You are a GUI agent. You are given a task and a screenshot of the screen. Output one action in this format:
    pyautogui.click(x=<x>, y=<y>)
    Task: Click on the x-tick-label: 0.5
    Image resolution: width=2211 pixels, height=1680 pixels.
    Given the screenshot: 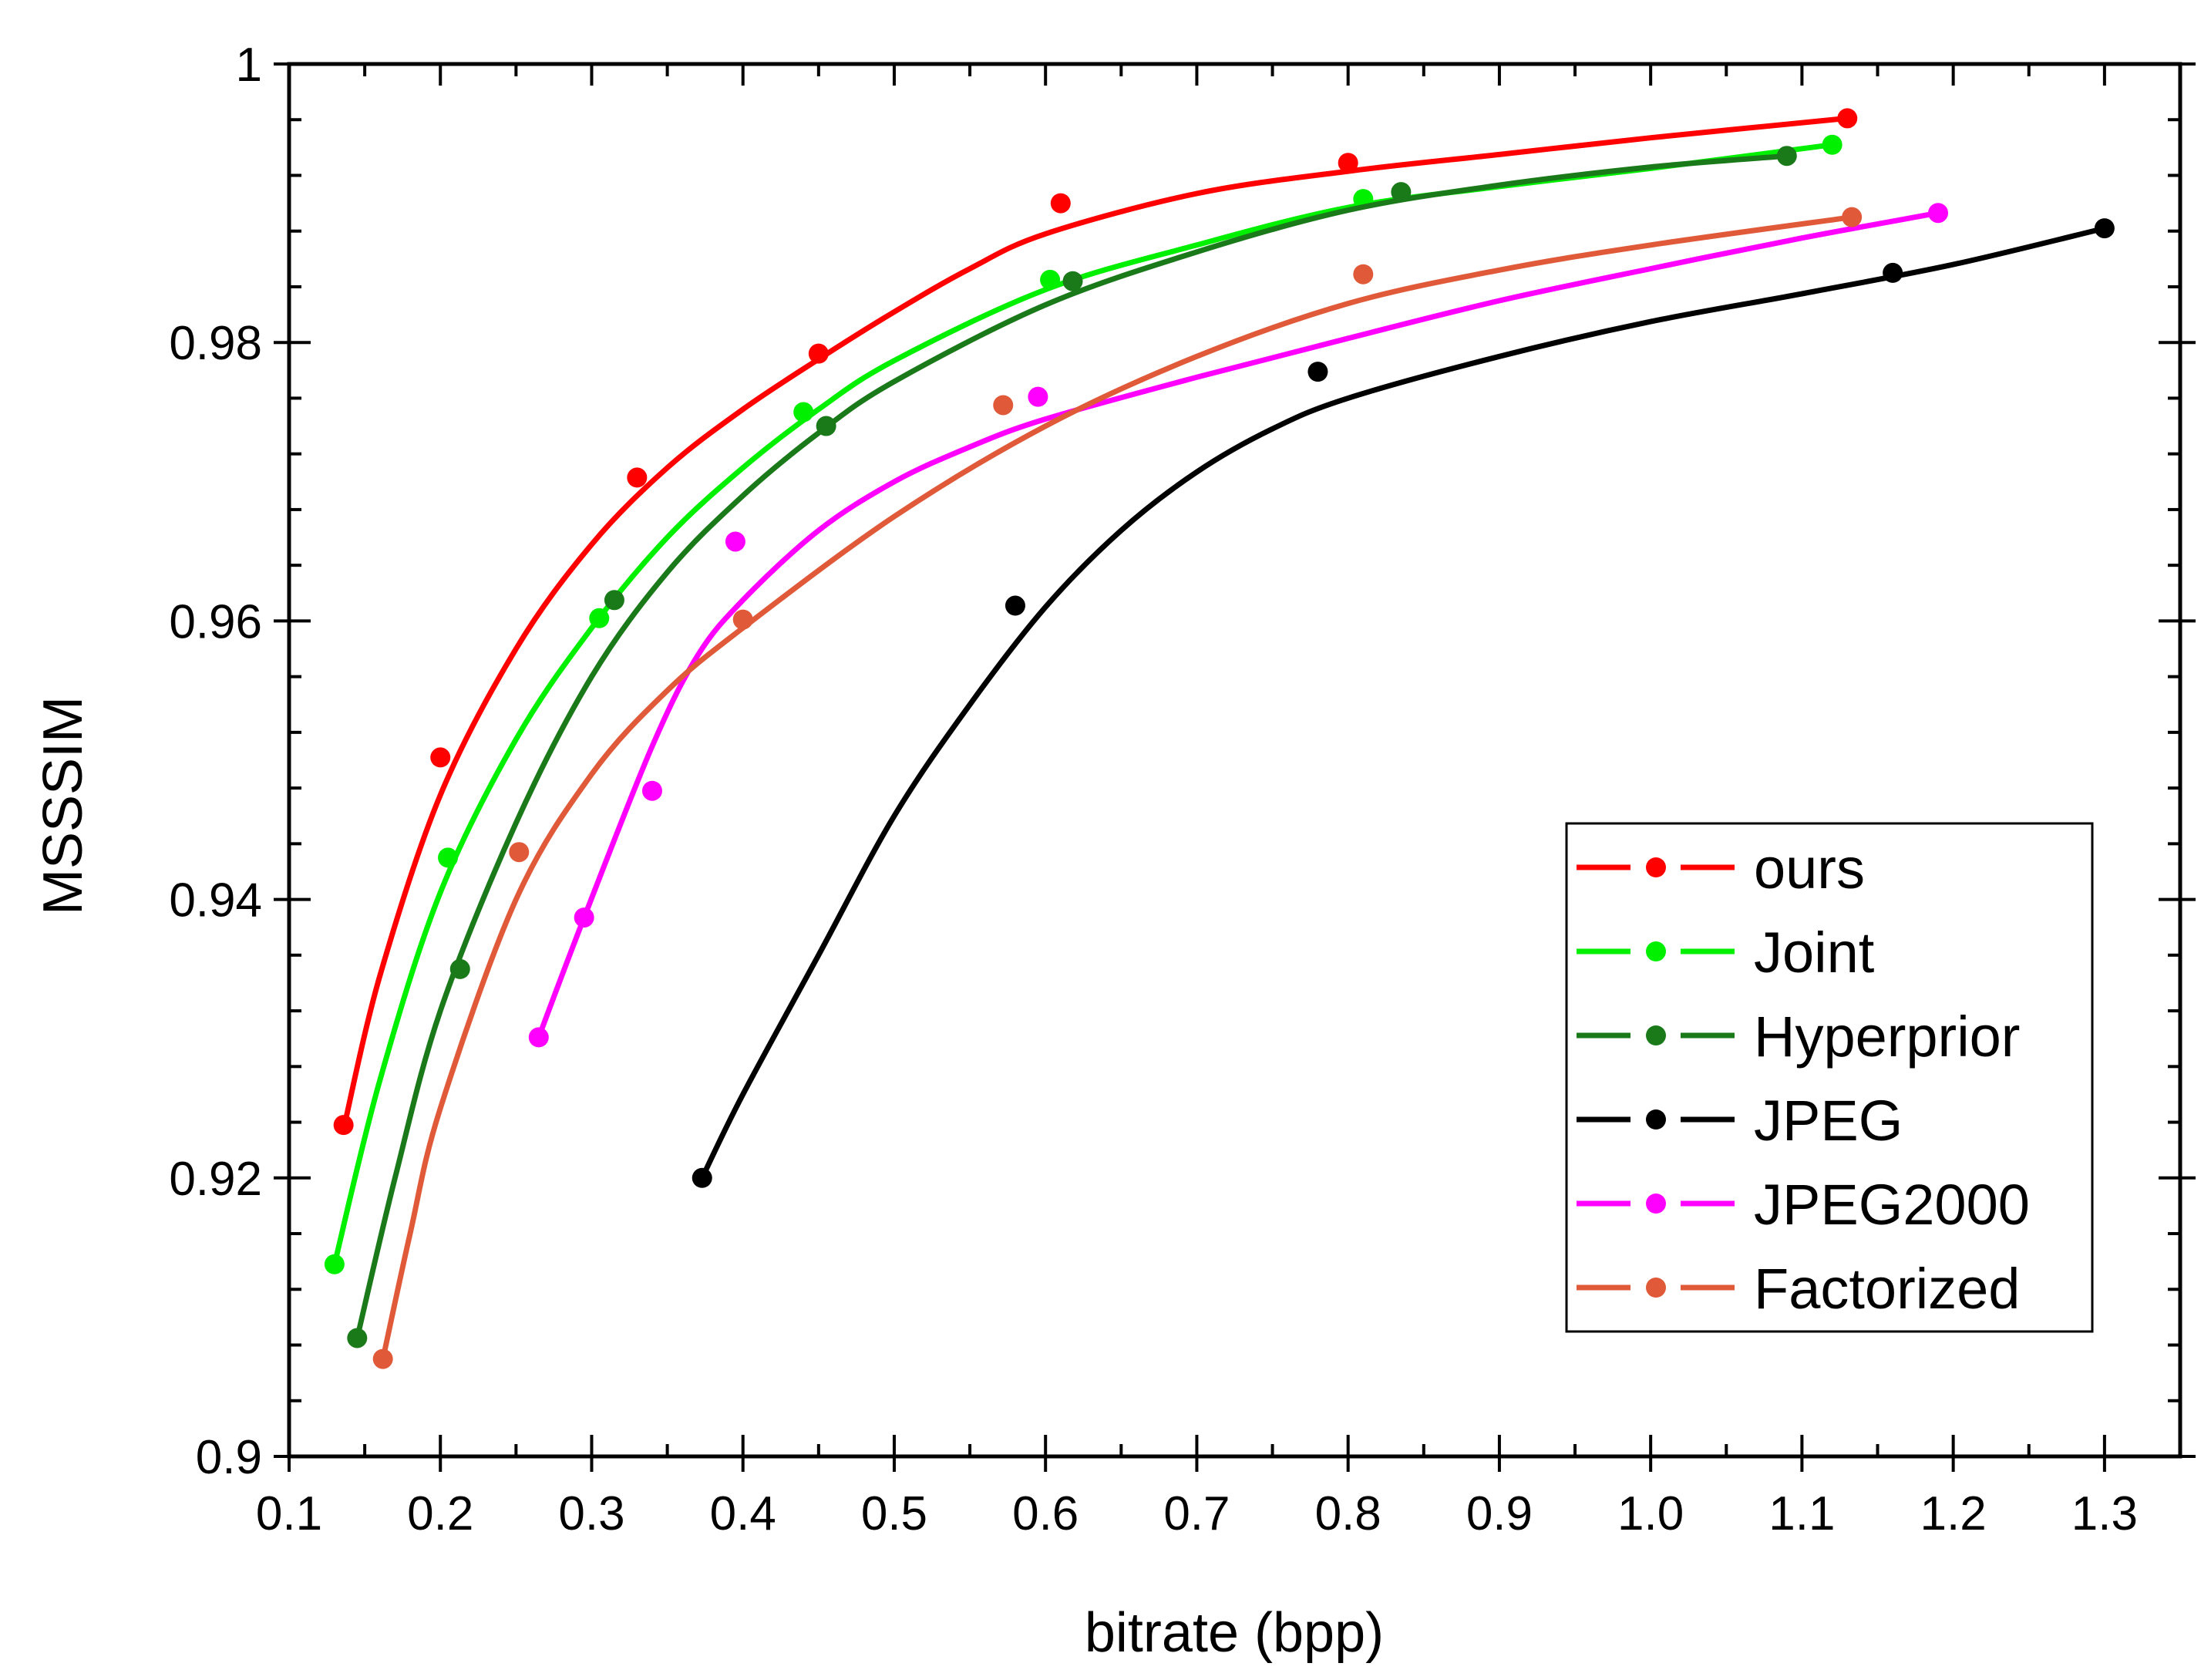 What is the action you would take?
    pyautogui.click(x=894, y=1513)
    